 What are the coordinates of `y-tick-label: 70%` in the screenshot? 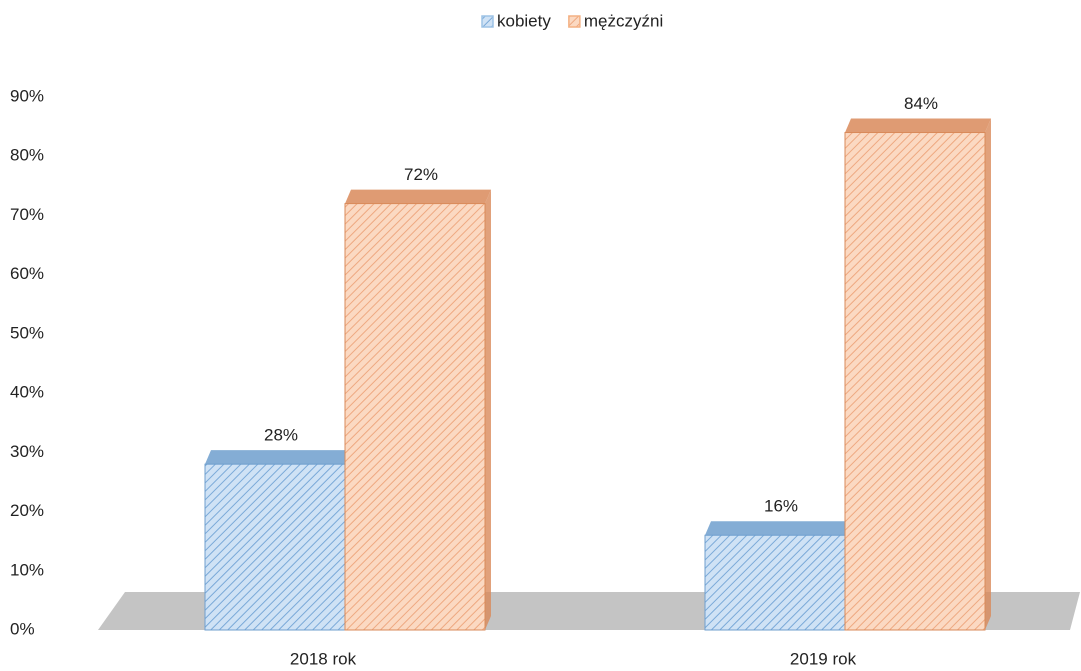 It's located at (27, 214).